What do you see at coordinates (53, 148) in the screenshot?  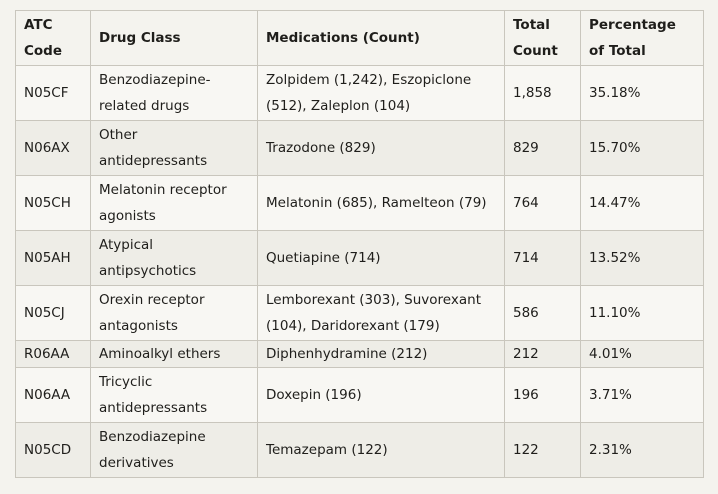 I see `atc-code-cell: N06AX` at bounding box center [53, 148].